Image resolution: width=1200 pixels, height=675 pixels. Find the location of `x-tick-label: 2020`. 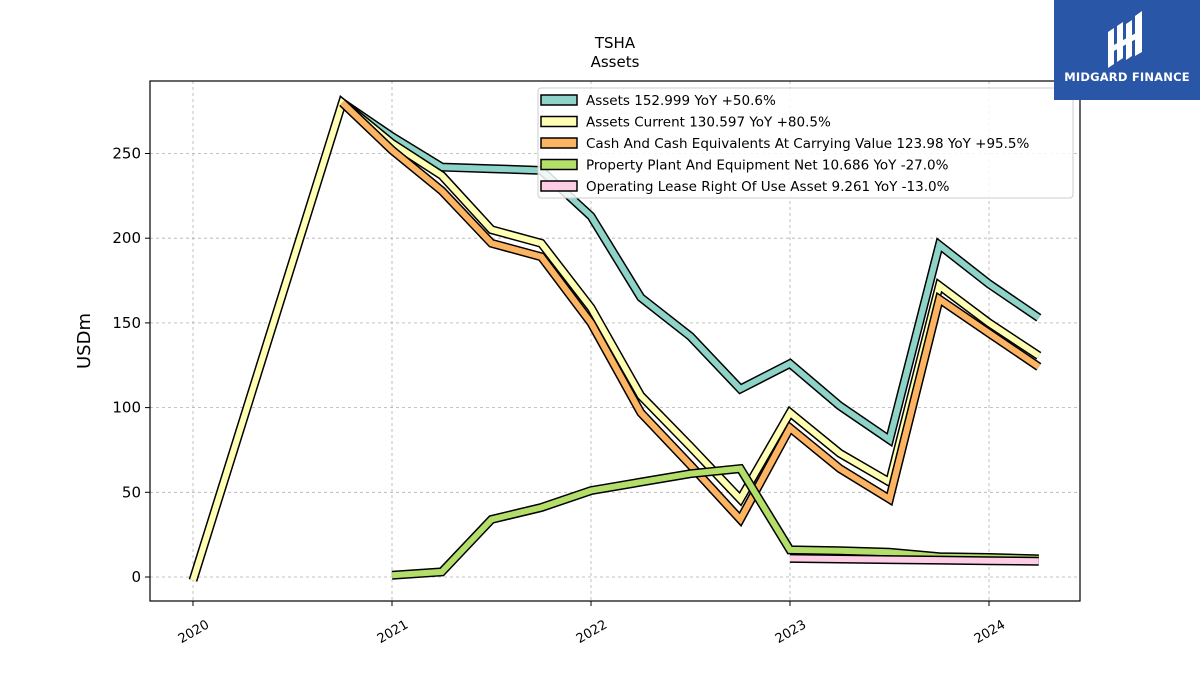

x-tick-label: 2020 is located at coordinates (194, 632).